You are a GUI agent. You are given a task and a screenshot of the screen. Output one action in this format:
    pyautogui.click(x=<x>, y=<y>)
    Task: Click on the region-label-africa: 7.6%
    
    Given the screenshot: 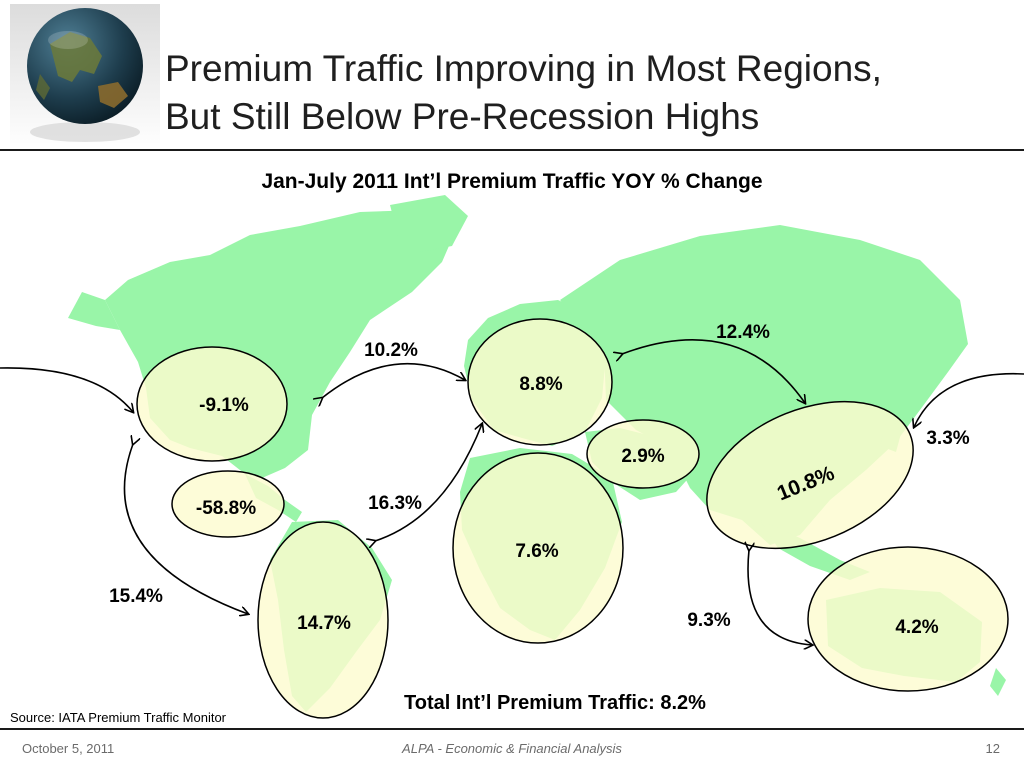 What is the action you would take?
    pyautogui.click(x=536, y=551)
    